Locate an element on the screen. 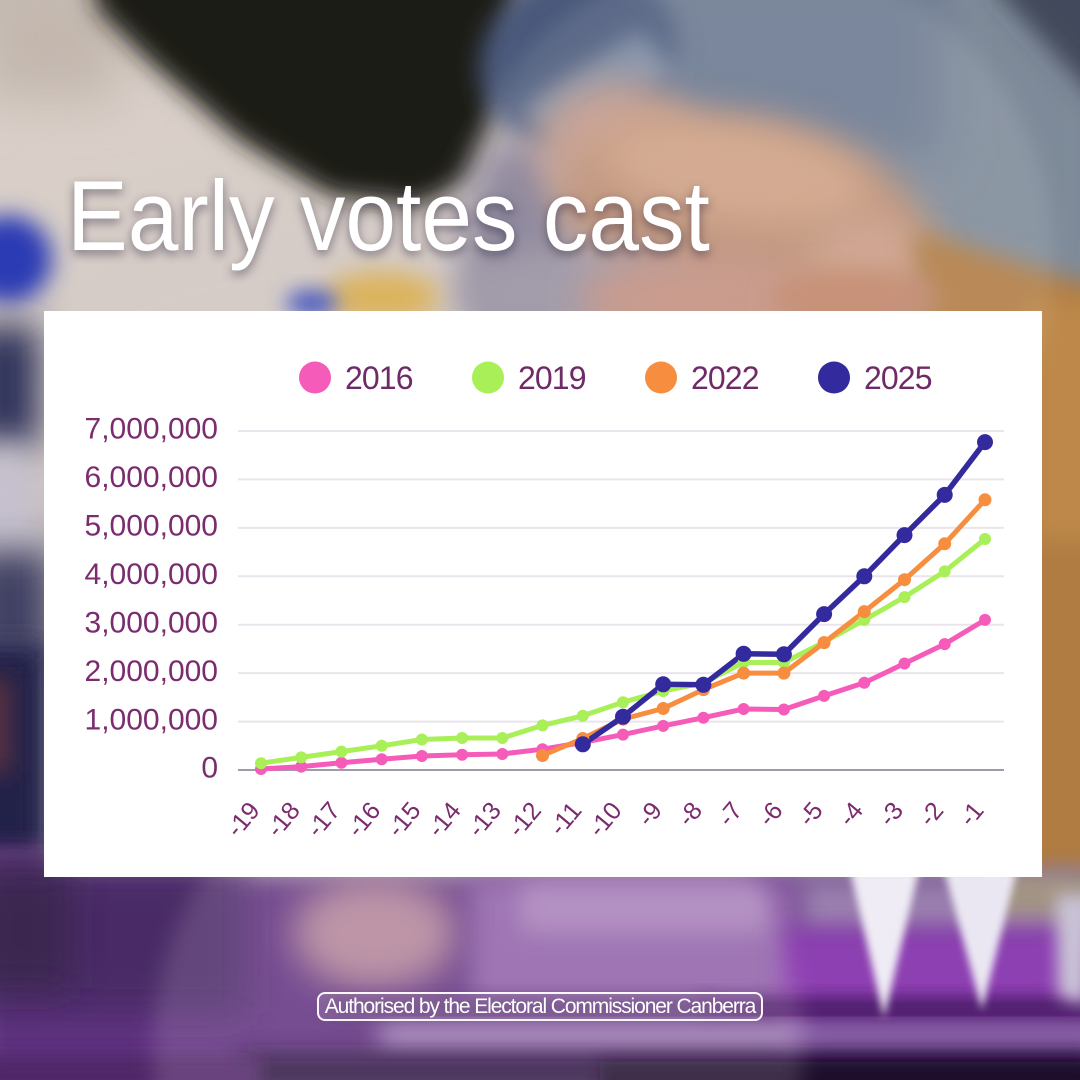  svg-text: -19 is located at coordinates (243, 820).